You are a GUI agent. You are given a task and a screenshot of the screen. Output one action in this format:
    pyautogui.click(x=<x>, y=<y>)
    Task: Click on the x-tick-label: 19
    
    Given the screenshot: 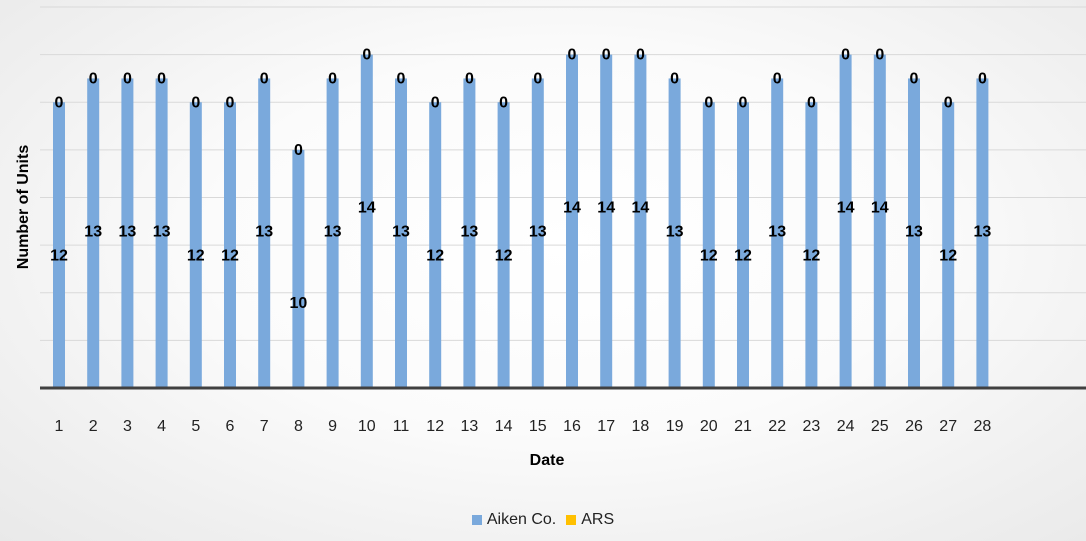 What is the action you would take?
    pyautogui.click(x=675, y=426)
    